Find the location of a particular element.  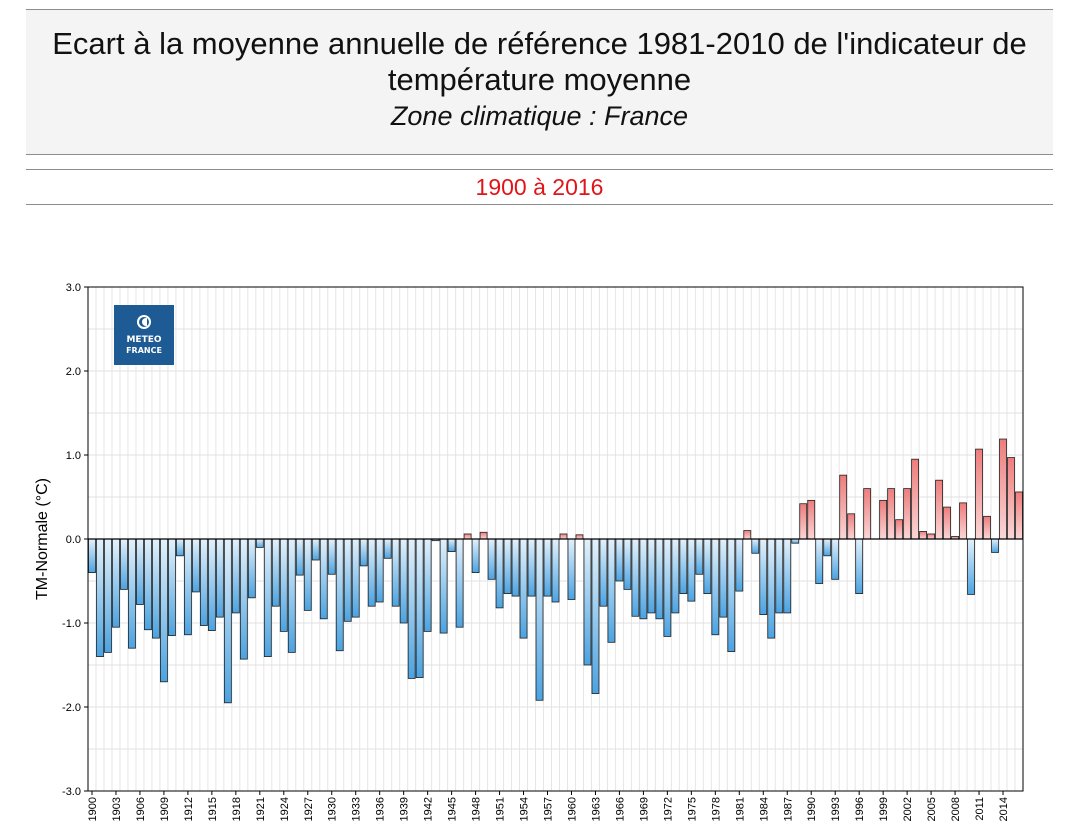

bar-1974 is located at coordinates (683, 566).